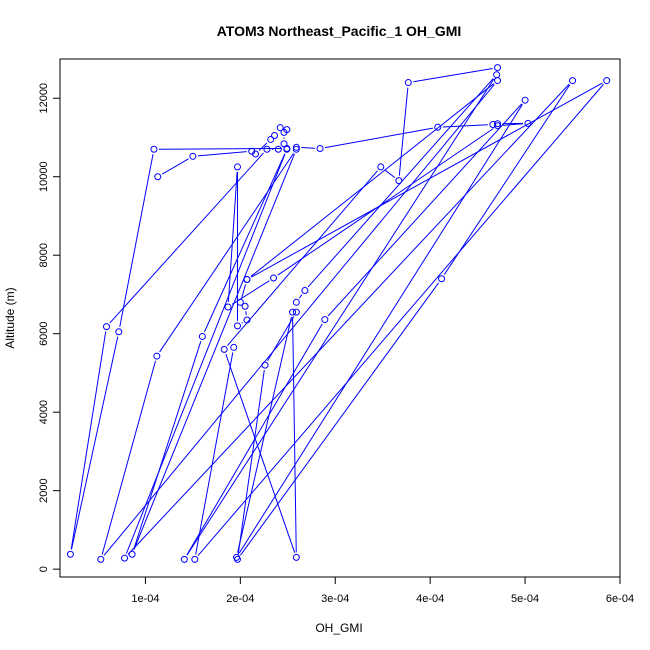  Describe the element at coordinates (145, 599) in the screenshot. I see `x-tick-label: 1e-04` at that location.